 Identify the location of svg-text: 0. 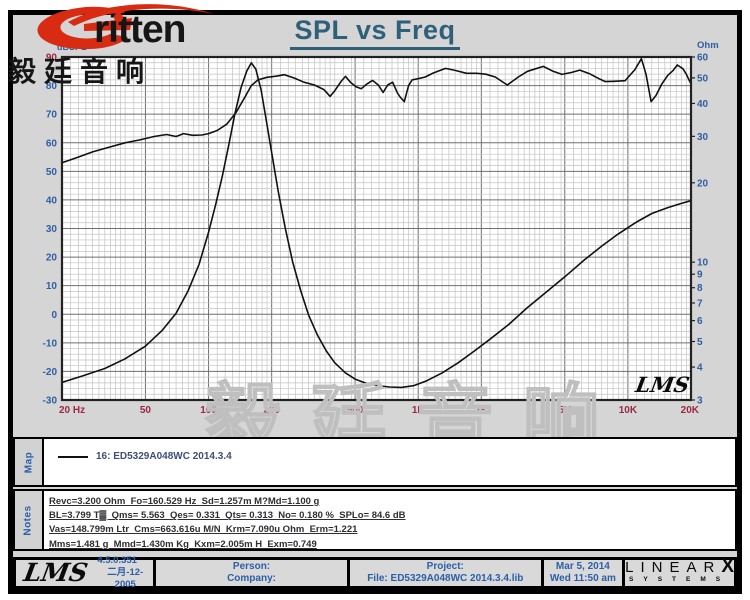
(54, 315).